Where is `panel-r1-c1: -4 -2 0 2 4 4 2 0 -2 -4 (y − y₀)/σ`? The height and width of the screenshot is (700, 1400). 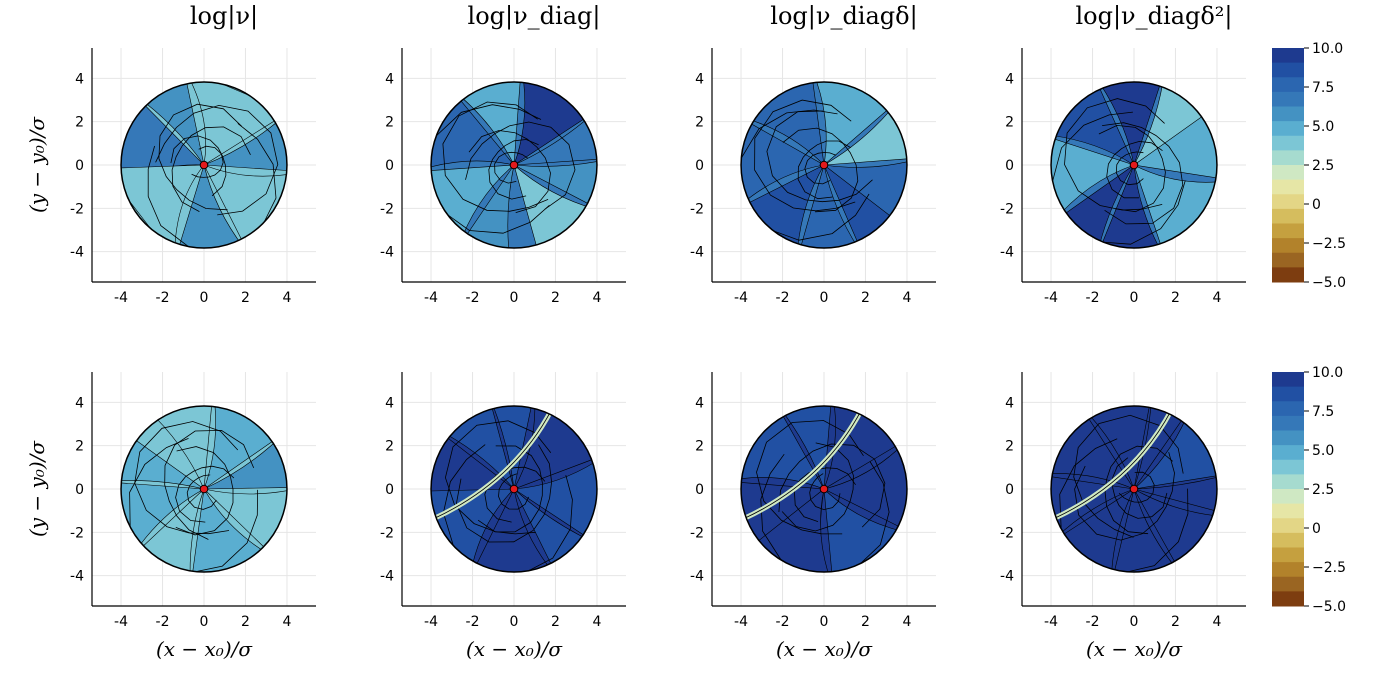 panel-r1-c1: -4 -2 0 2 4 4 2 0 -2 -4 (y − y₀)/σ is located at coordinates (170, 177).